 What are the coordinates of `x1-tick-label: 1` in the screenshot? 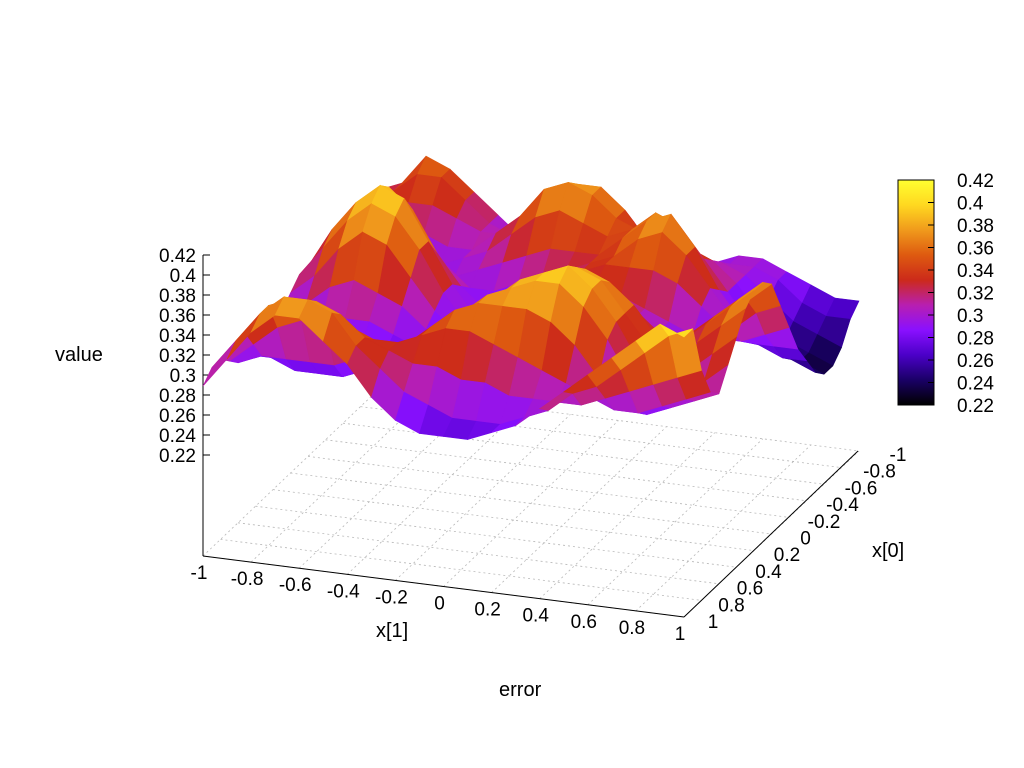 It's located at (680, 634).